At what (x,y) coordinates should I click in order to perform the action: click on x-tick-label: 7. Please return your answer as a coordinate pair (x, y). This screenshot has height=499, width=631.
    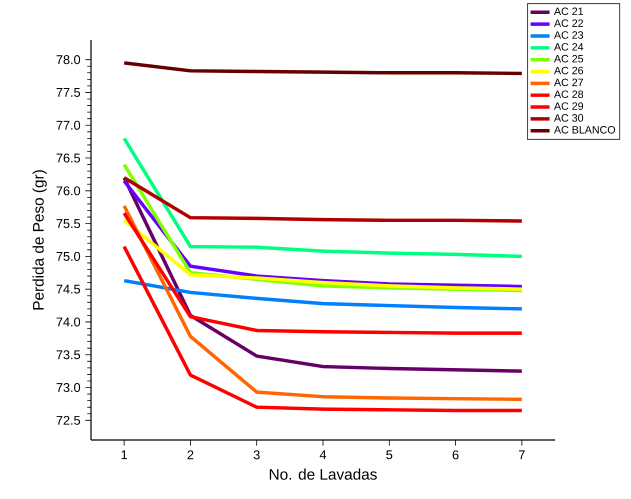
    Looking at the image, I should click on (521, 455).